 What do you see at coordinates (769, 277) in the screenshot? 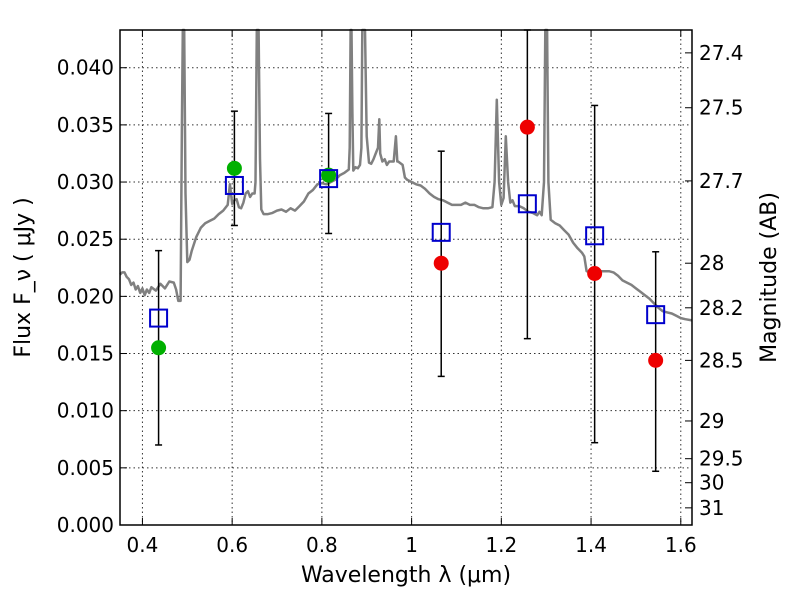
I see `right-y-axis-label: Magnitude (AB)` at bounding box center [769, 277].